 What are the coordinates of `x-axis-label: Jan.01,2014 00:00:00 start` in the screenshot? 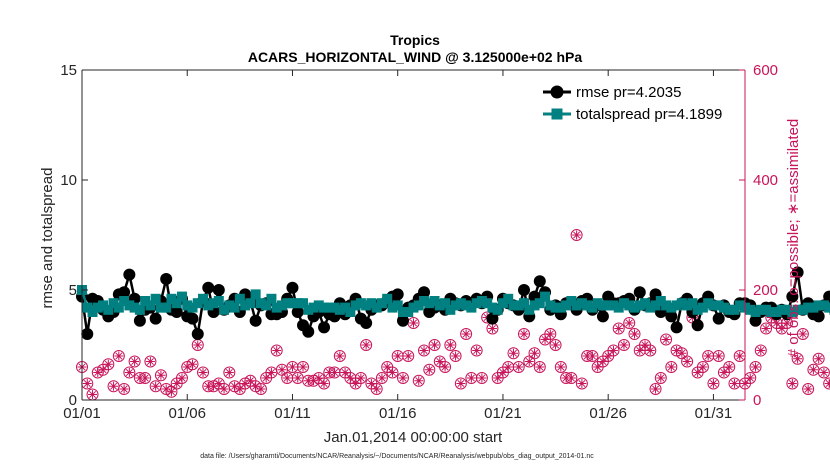 It's located at (413, 437).